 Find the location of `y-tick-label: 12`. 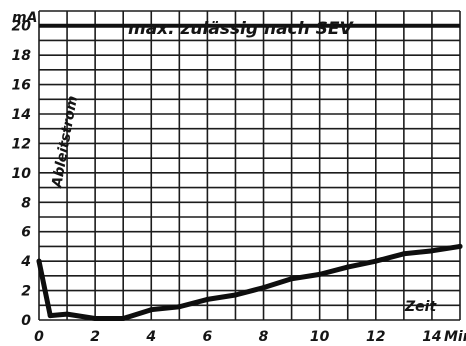

y-tick-label: 12 is located at coordinates (21, 144).